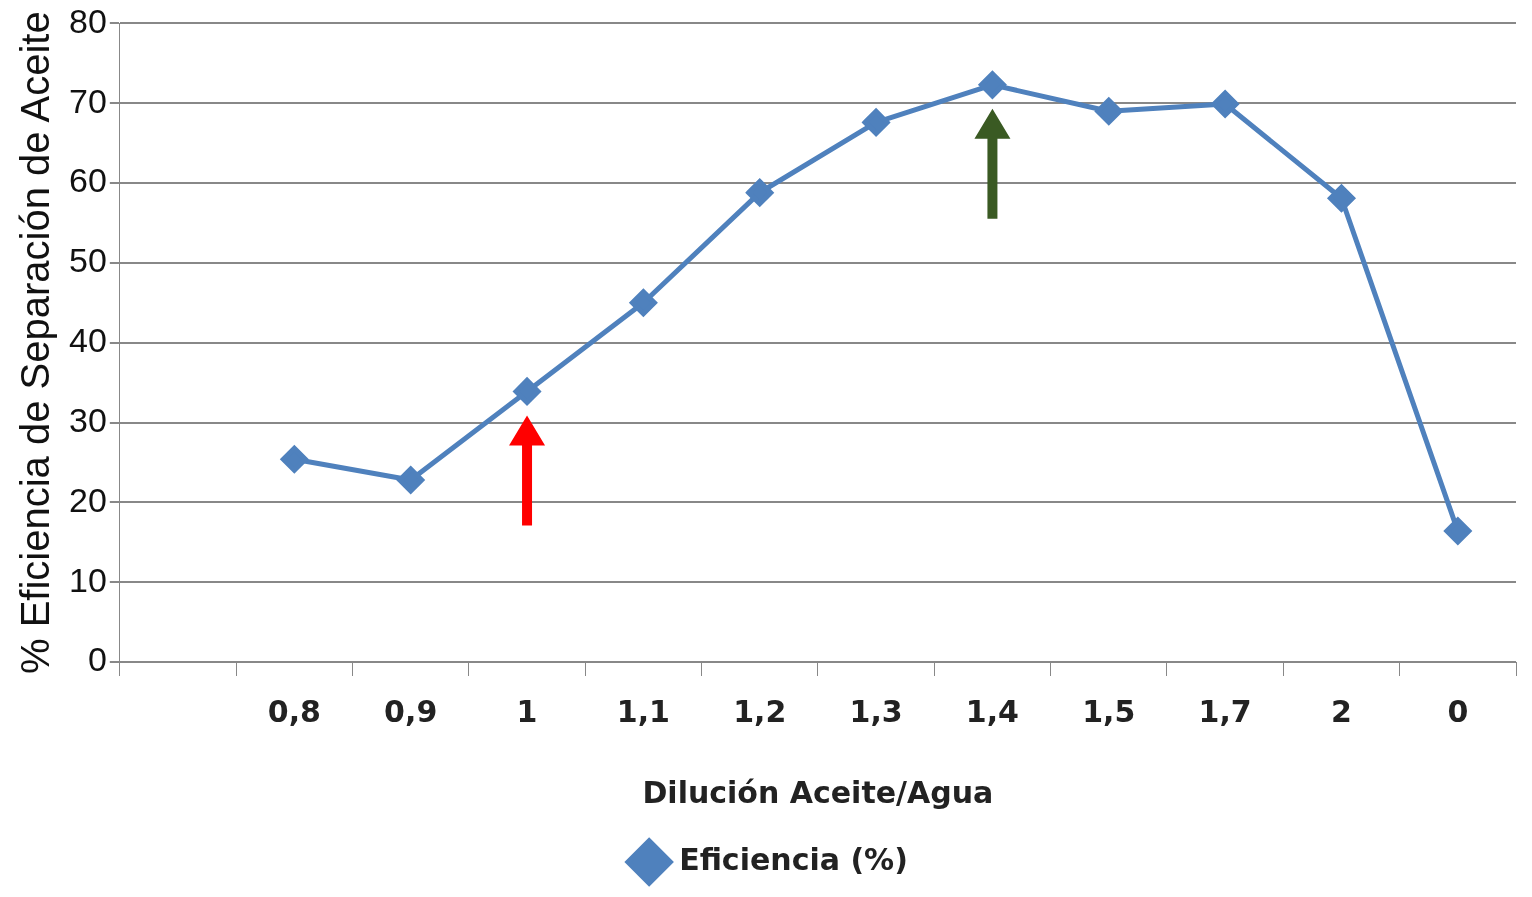 The image size is (1532, 897). I want to click on x-tick-label: 2, so click(1341, 711).